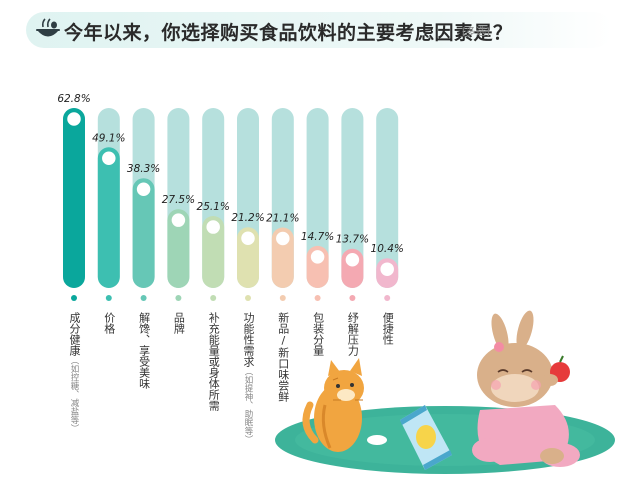 The width and height of the screenshot is (640, 489). Describe the element at coordinates (248, 405) in the screenshot. I see `category-note: （如提神、助眠等）` at that location.